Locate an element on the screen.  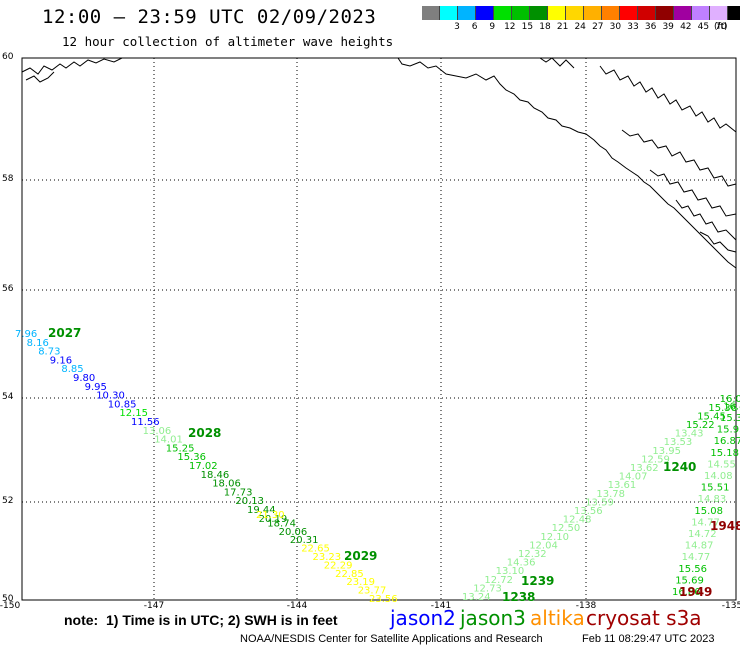
swh-label: 15.08 is located at coordinates (708, 511).